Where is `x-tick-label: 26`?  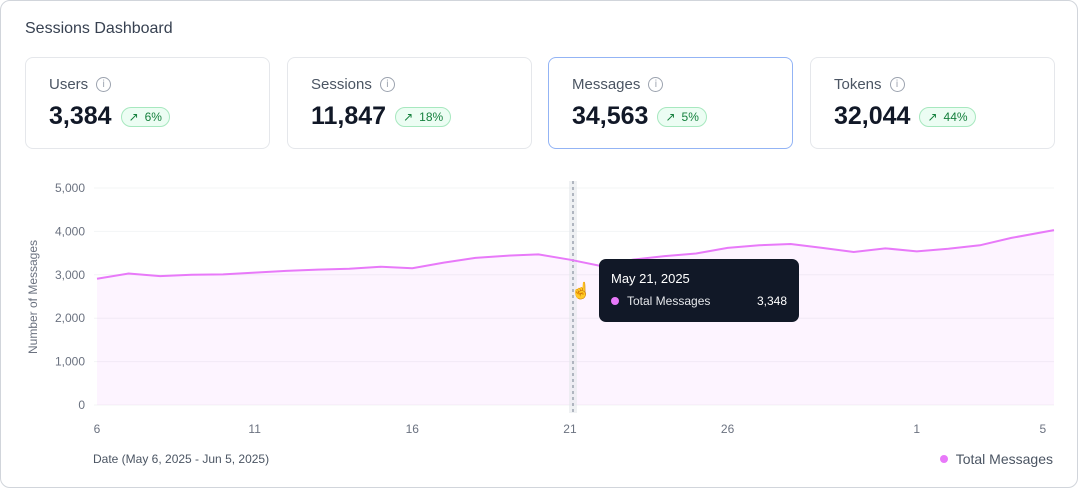
x-tick-label: 26 is located at coordinates (728, 429).